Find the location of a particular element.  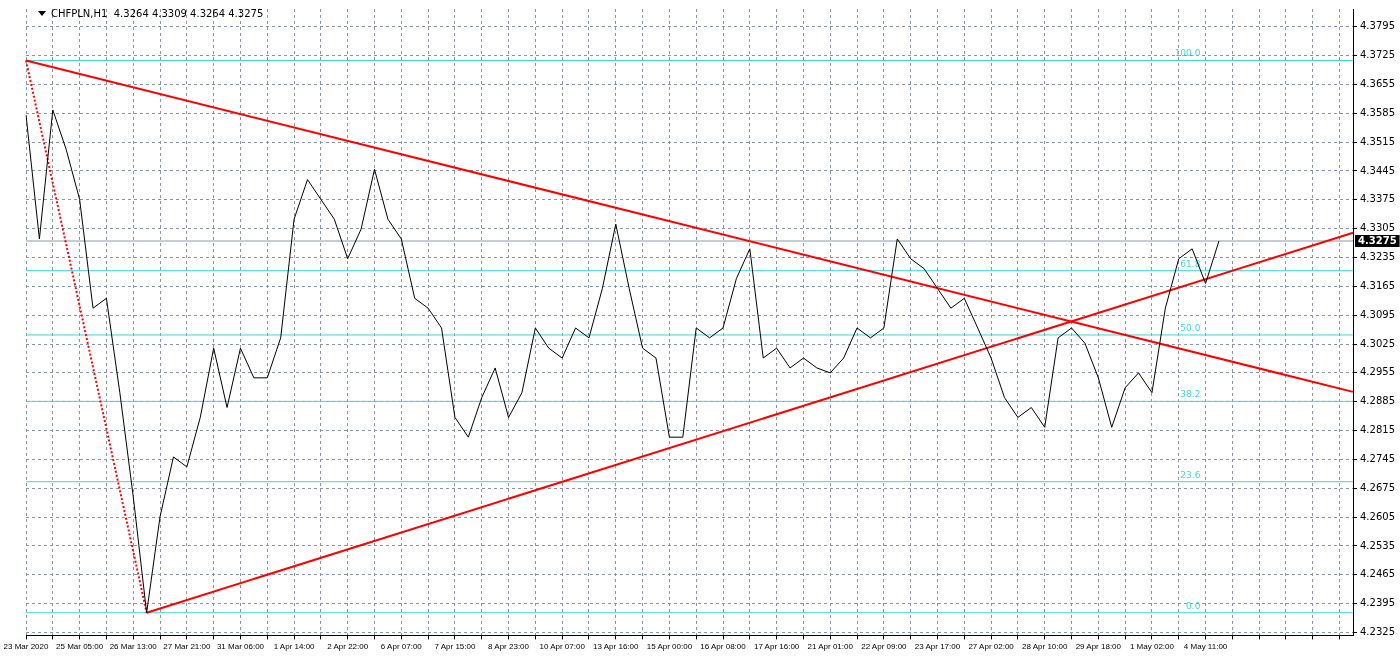

y-tick-label: 4.2395 is located at coordinates (1378, 603).